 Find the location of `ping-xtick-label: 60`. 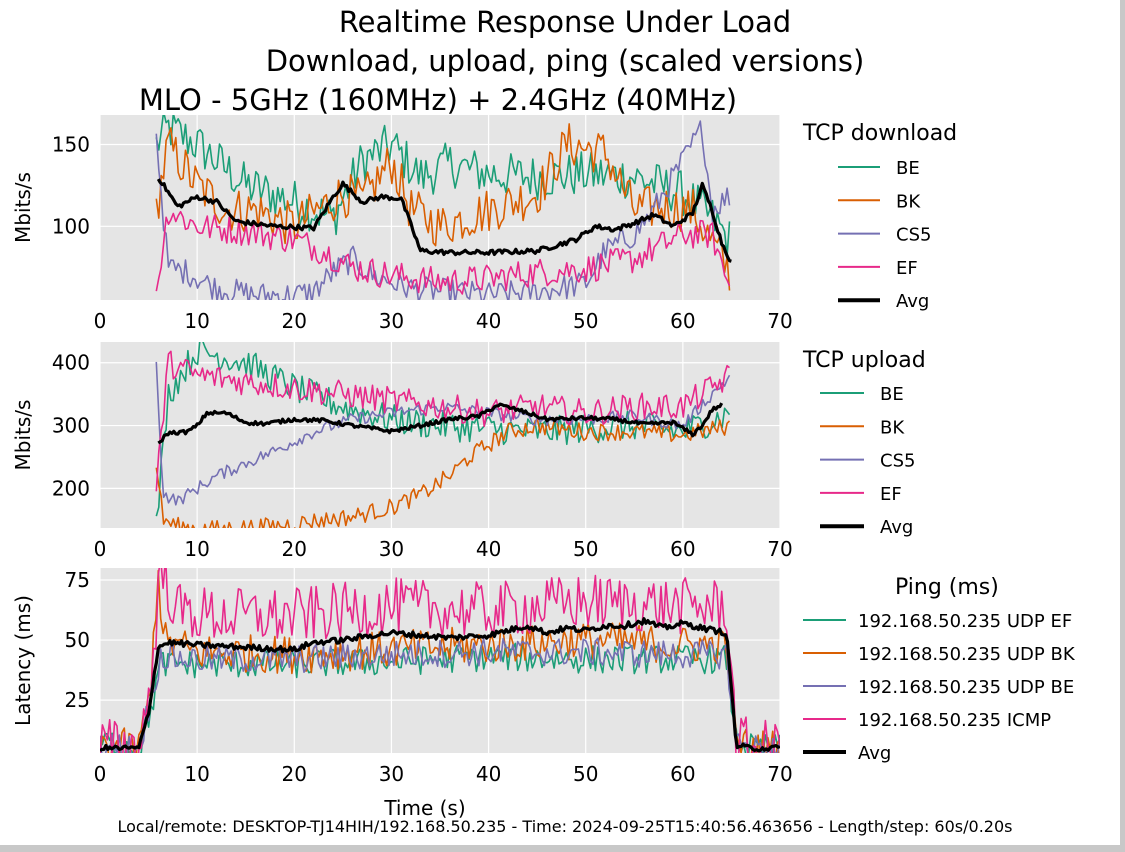

ping-xtick-label: 60 is located at coordinates (682, 774).